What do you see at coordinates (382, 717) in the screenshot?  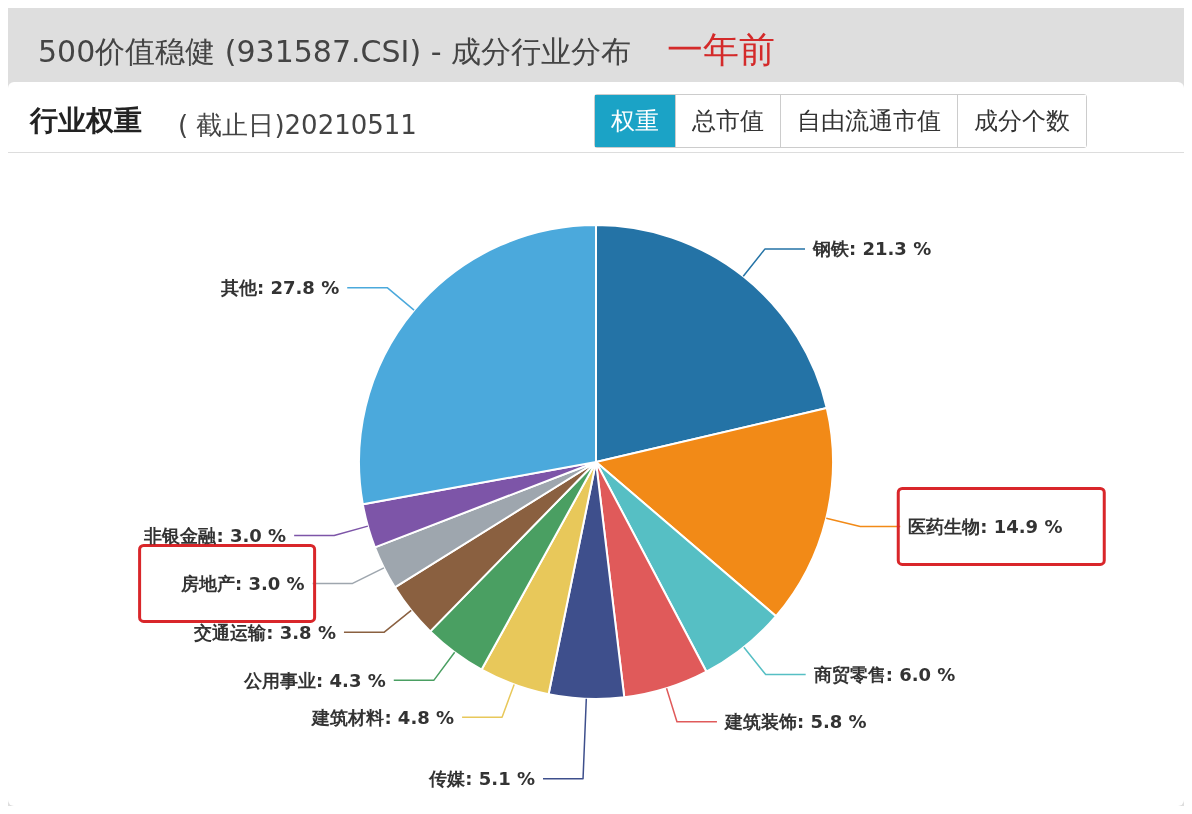 I see `slice-label: 建筑材料: 4.8 %` at bounding box center [382, 717].